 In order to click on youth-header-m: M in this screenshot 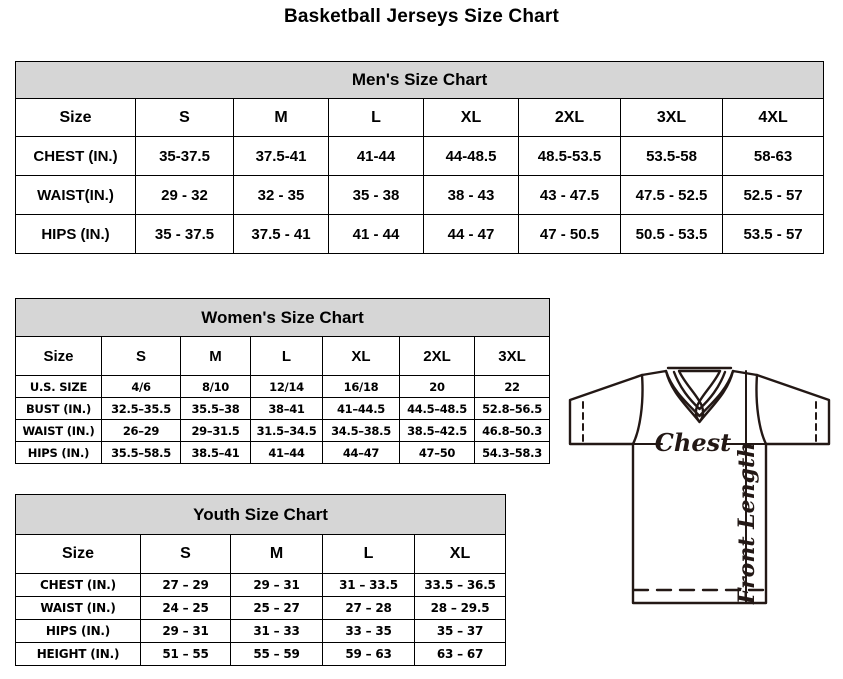, I will do `click(276, 554)`.